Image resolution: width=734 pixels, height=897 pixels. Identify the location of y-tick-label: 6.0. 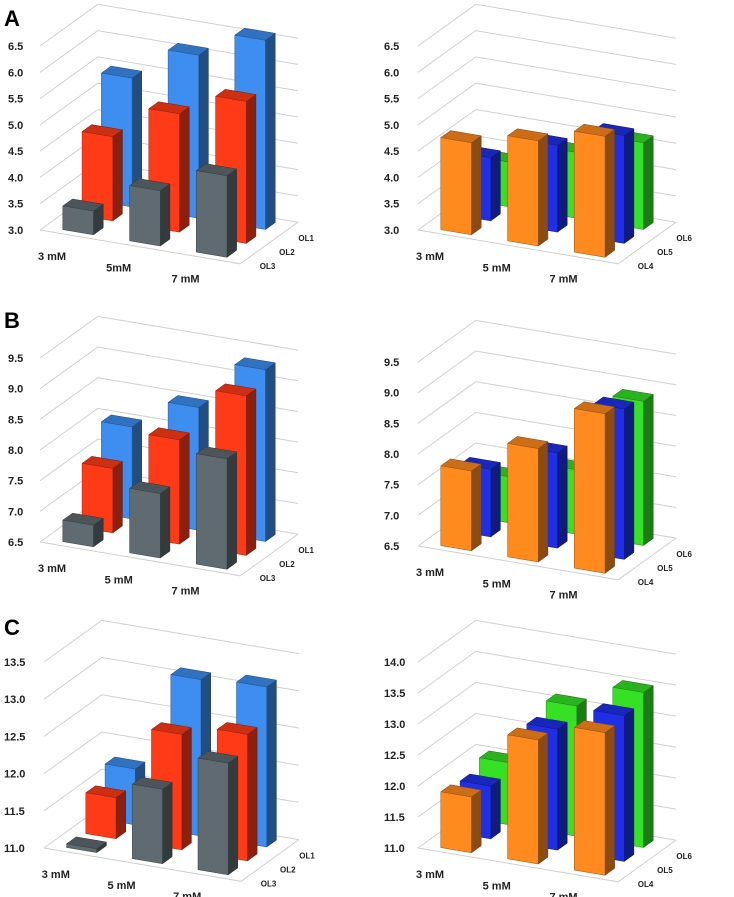
(391, 73).